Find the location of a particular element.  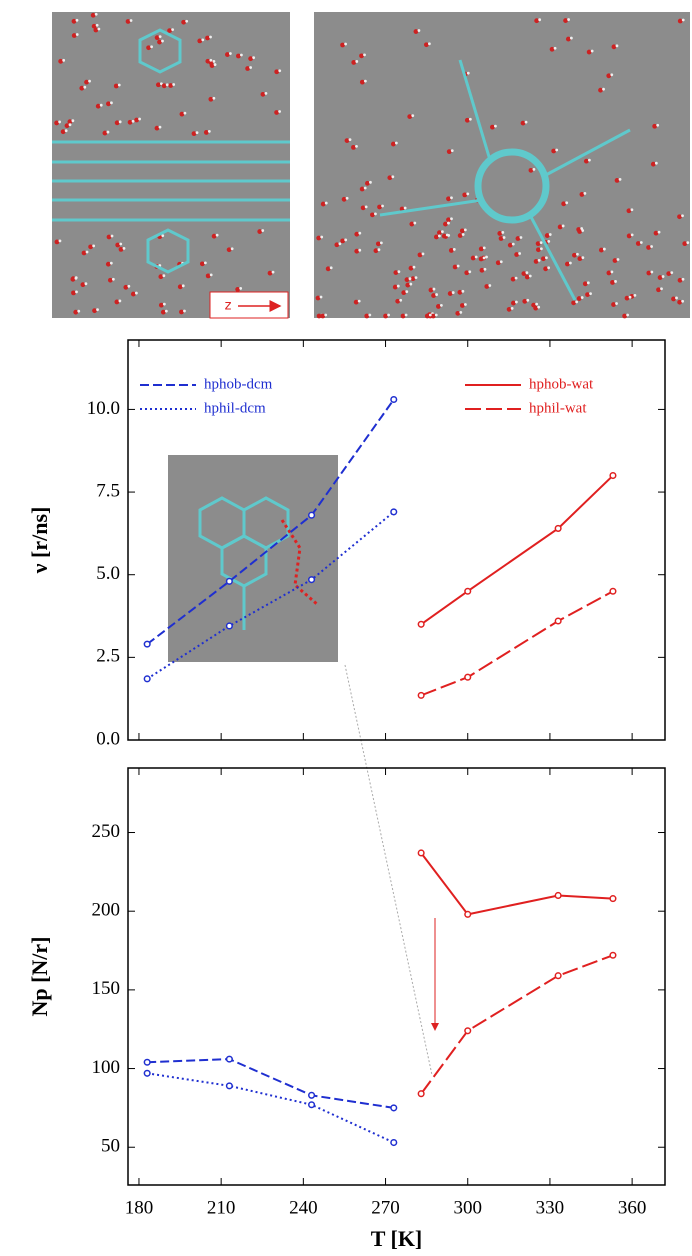

series-line is located at coordinates (517, 884).